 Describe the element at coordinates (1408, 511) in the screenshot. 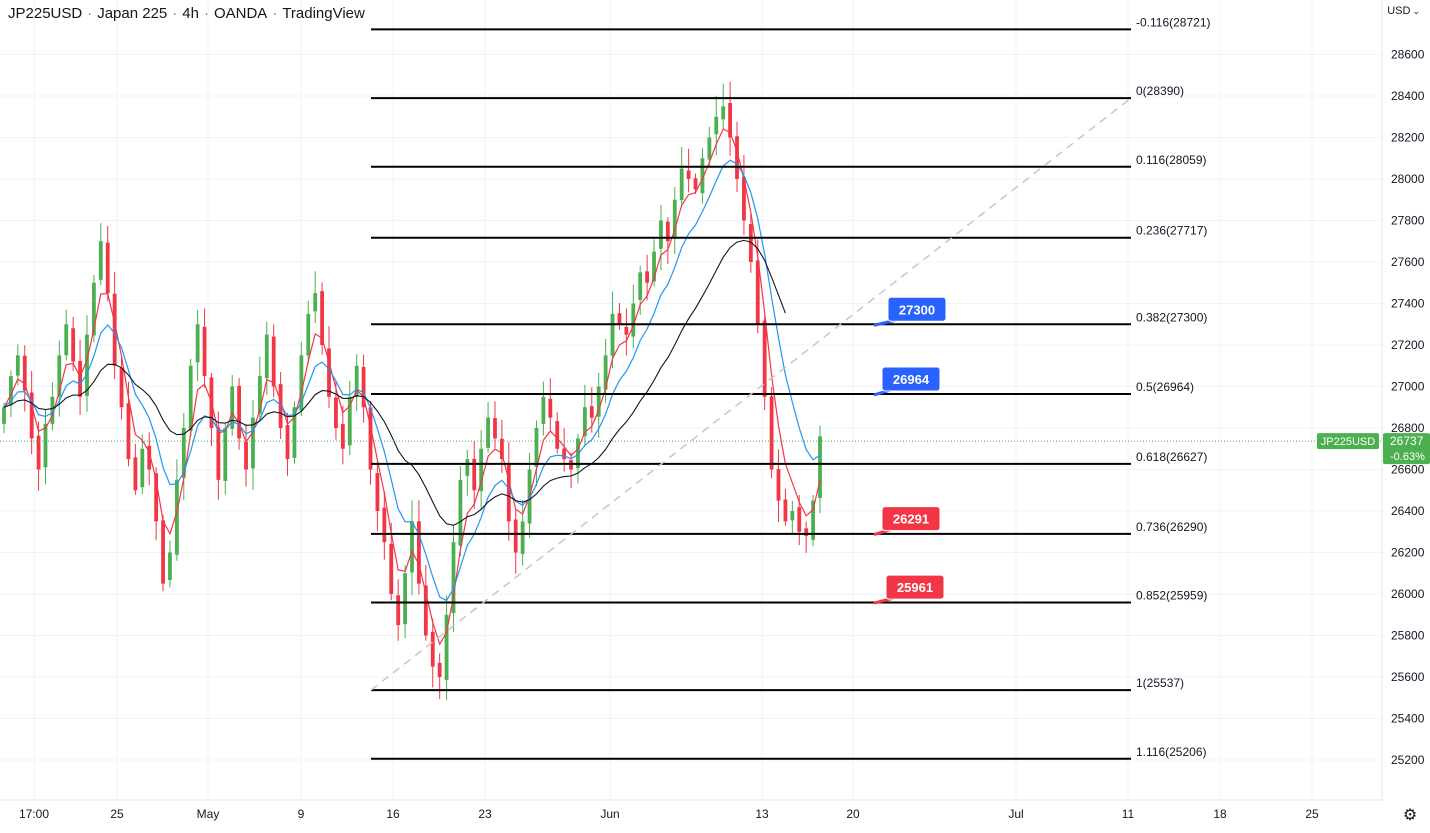

I see `price-tick-label: 26400` at that location.